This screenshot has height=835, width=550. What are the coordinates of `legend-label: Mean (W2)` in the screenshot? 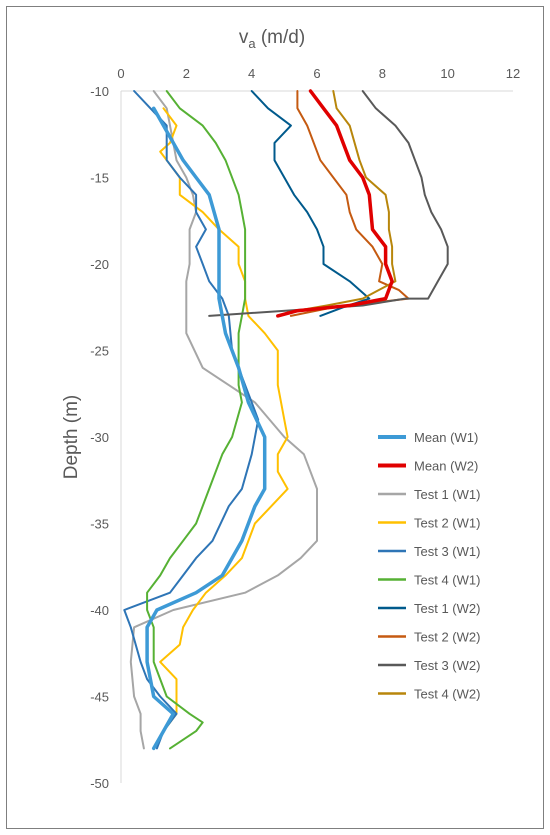 It's located at (446, 466).